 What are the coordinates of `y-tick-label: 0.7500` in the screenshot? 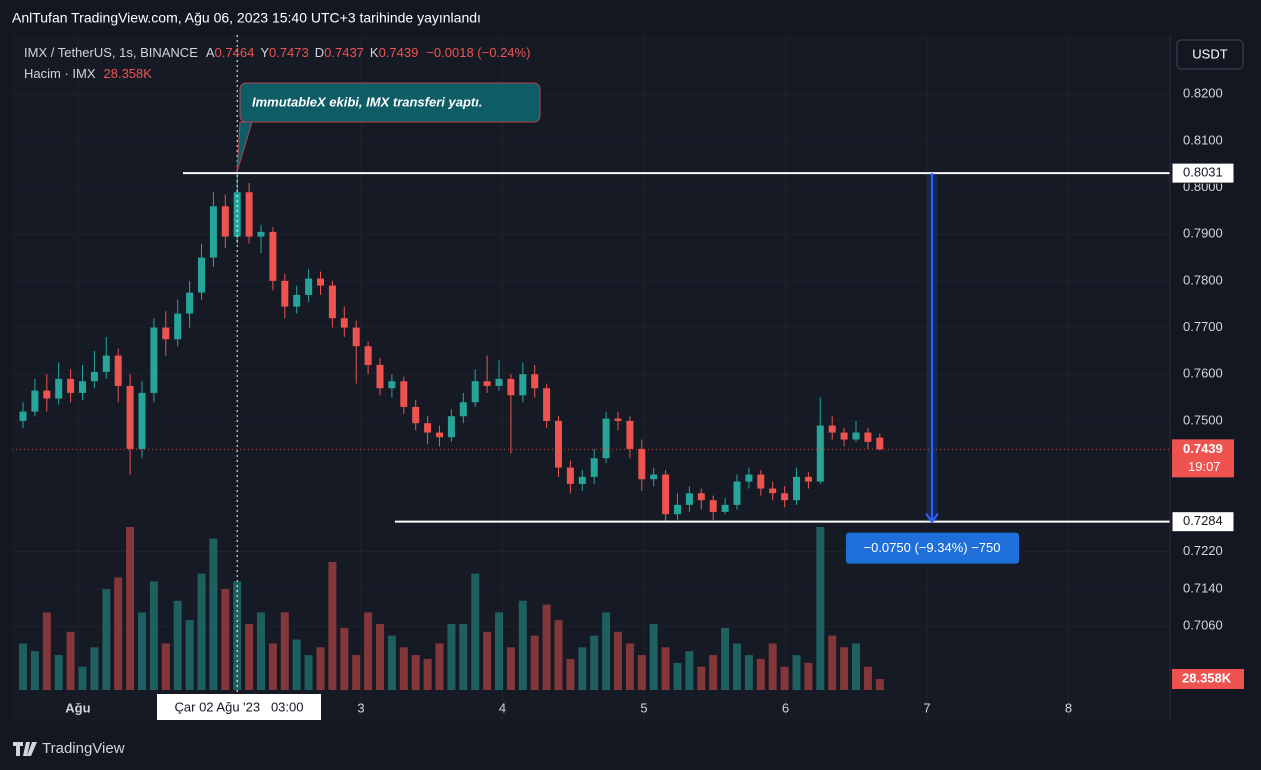 It's located at (1203, 419).